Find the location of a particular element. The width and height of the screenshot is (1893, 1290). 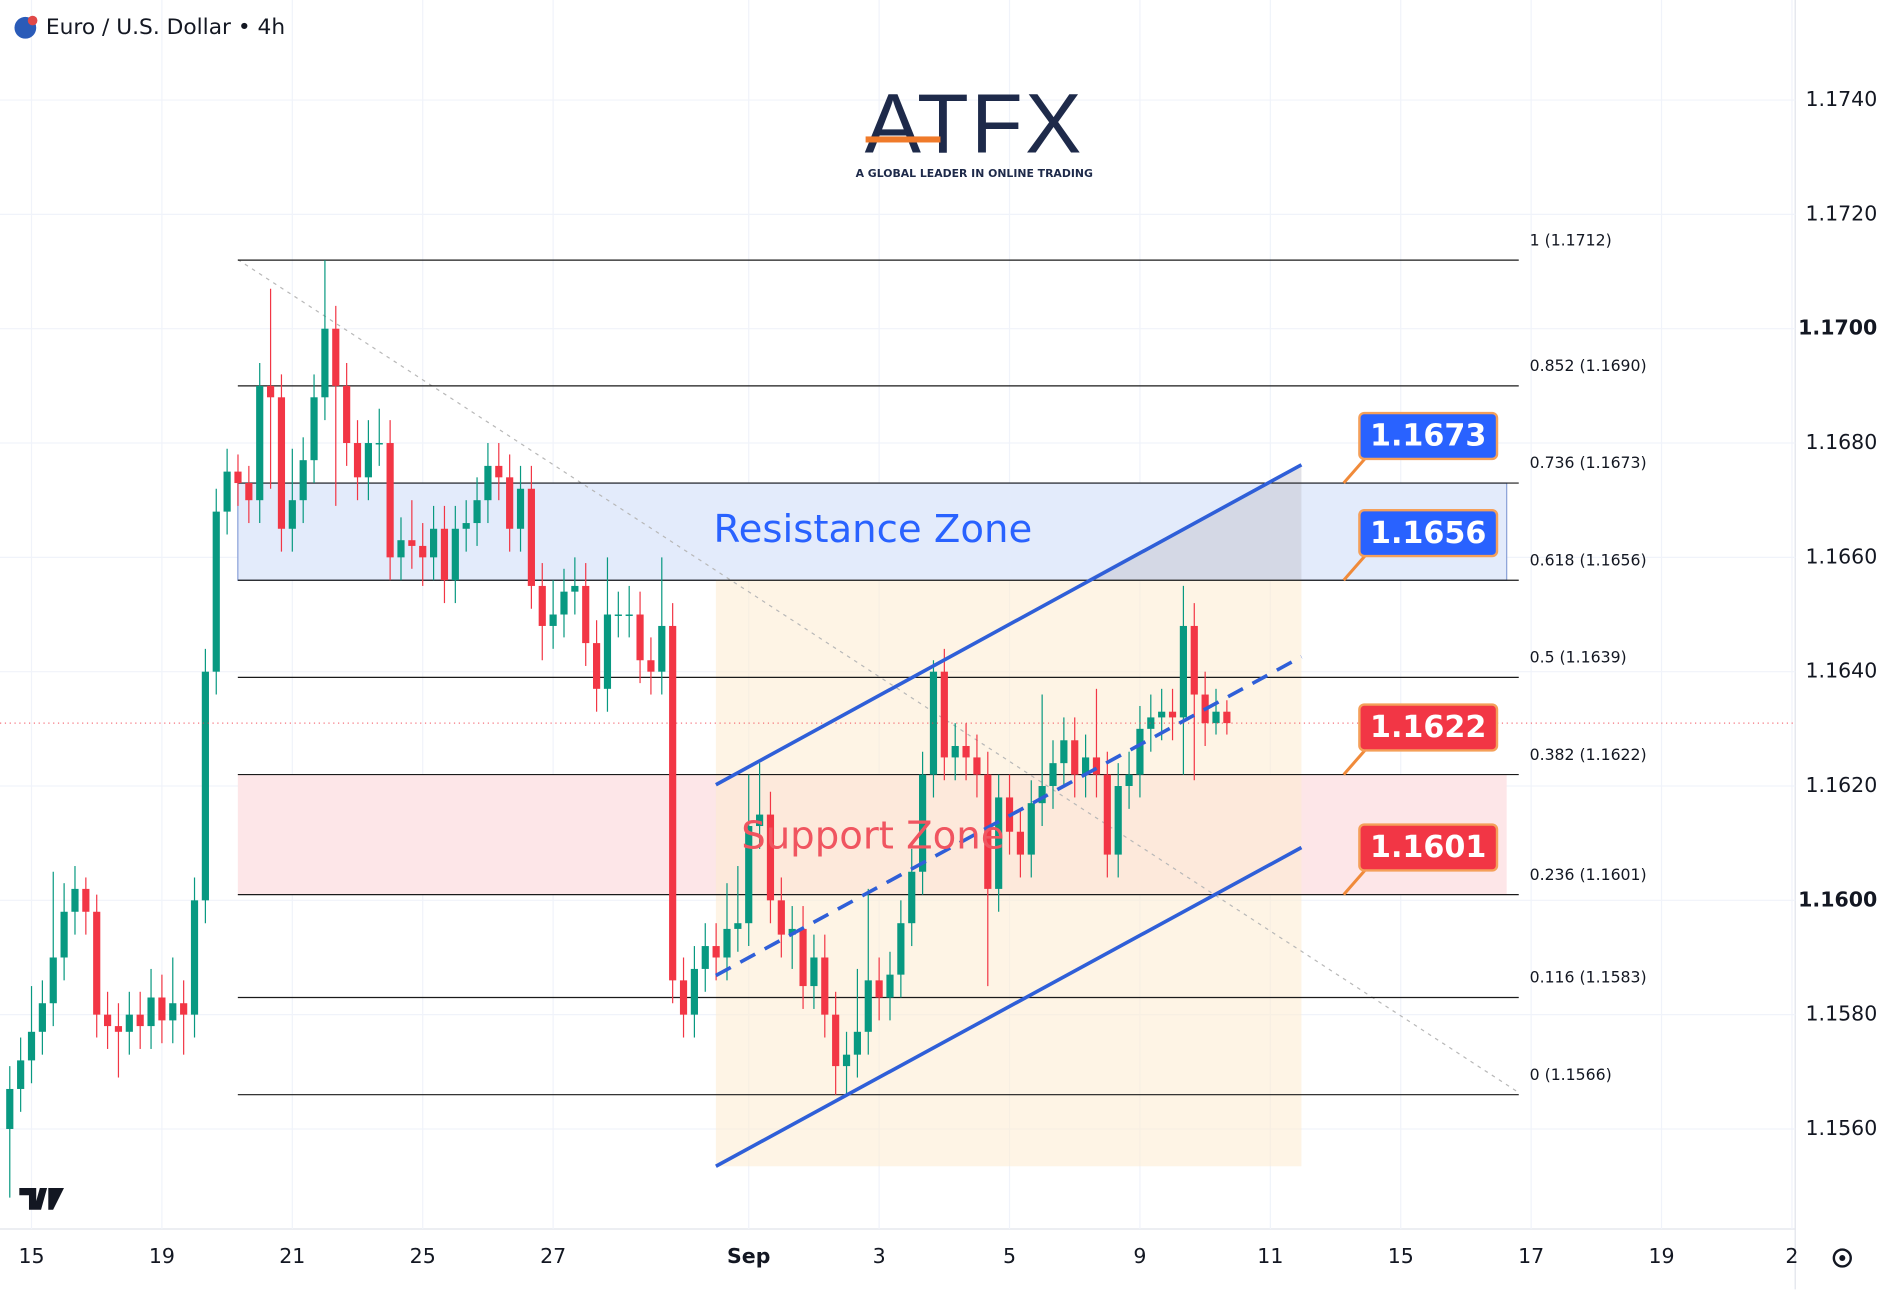

channel-box is located at coordinates (1008, 873).